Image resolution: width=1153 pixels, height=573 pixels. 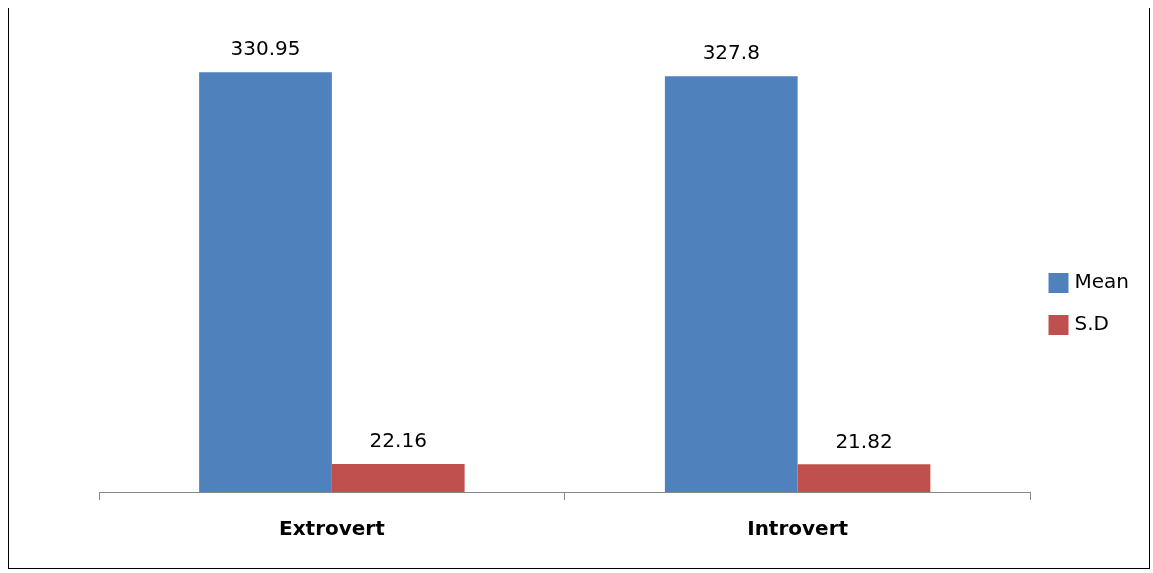 What do you see at coordinates (864, 440) in the screenshot?
I see `data-label: 21.82` at bounding box center [864, 440].